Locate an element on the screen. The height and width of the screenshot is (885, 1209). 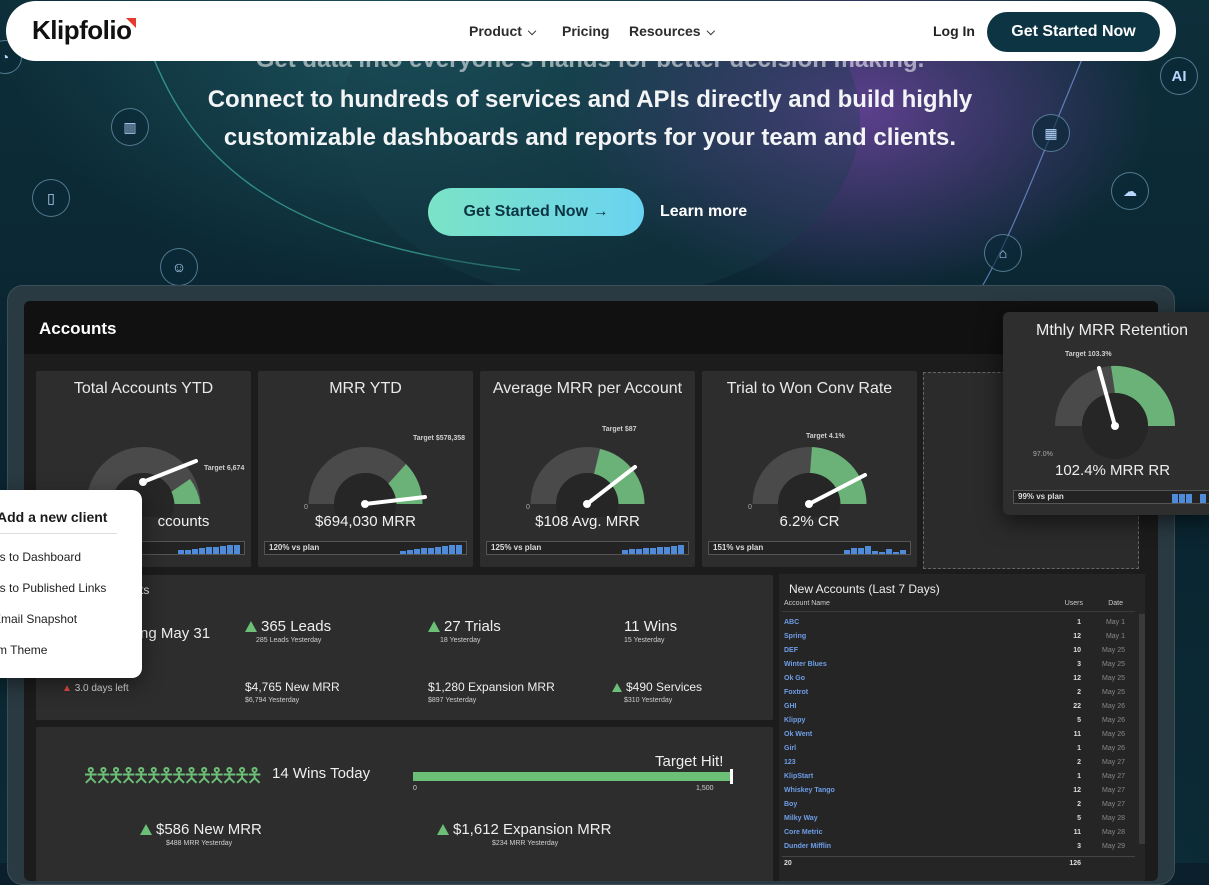
account-name-cell: Klippy is located at coordinates (795, 720).